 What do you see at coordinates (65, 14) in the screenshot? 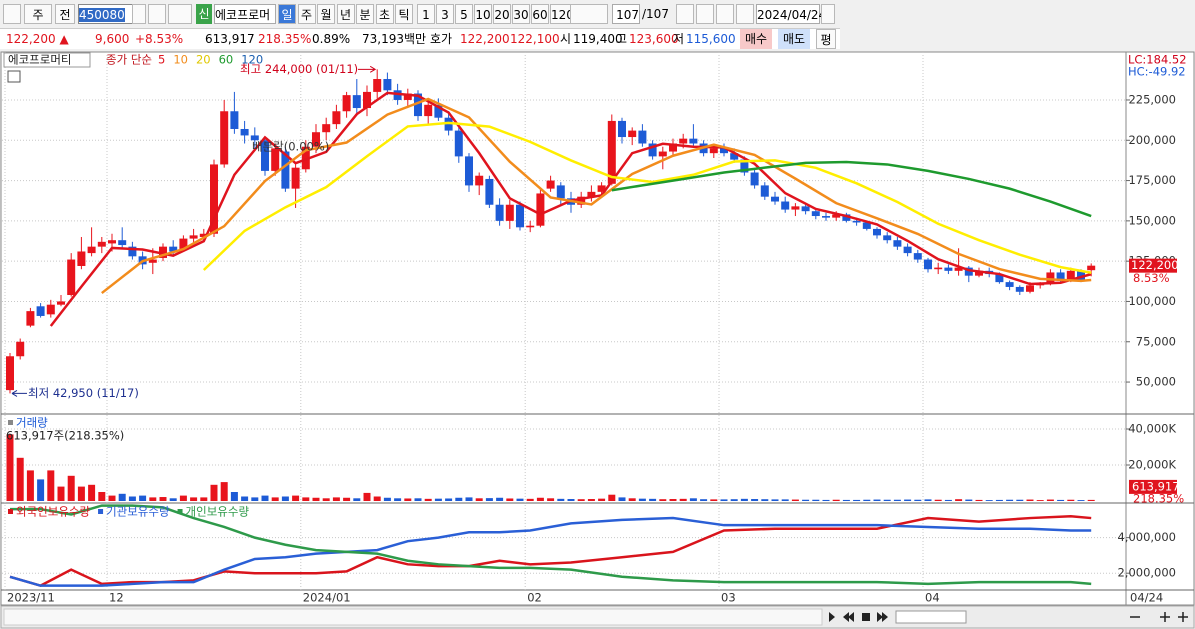
I see `prev-button: 전` at bounding box center [65, 14].